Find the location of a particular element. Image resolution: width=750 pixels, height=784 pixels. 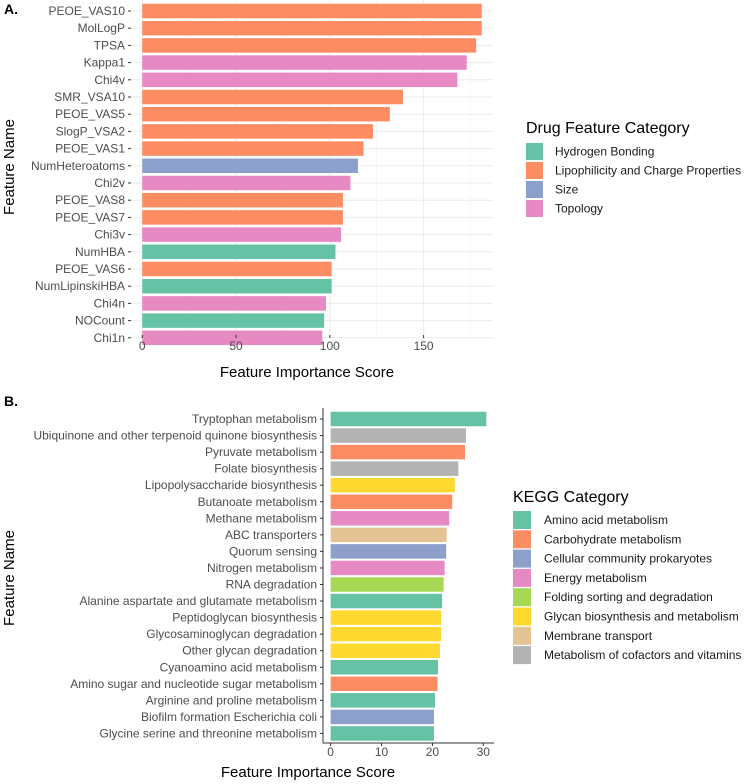

x-tick-label: 100 is located at coordinates (330, 346).